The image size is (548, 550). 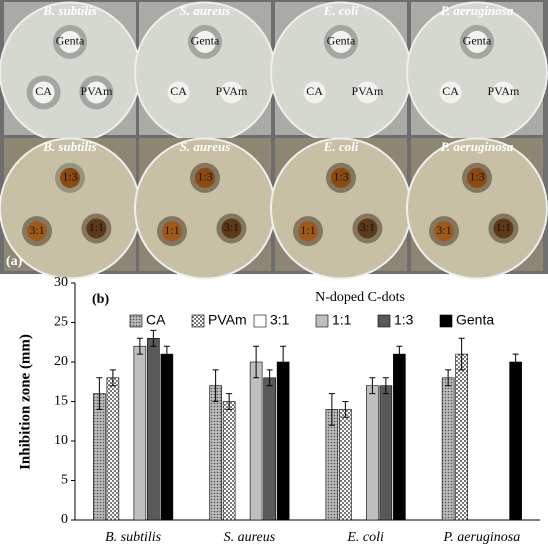 What do you see at coordinates (365, 537) in the screenshot?
I see `x-tick-label: E. coli` at bounding box center [365, 537].